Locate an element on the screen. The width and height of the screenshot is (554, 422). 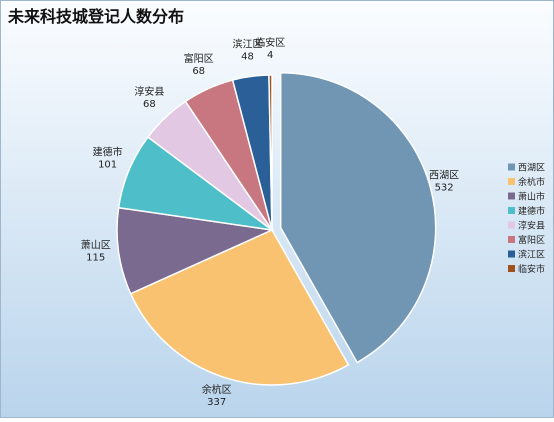
data-label-name: 富阳区 is located at coordinates (199, 58).